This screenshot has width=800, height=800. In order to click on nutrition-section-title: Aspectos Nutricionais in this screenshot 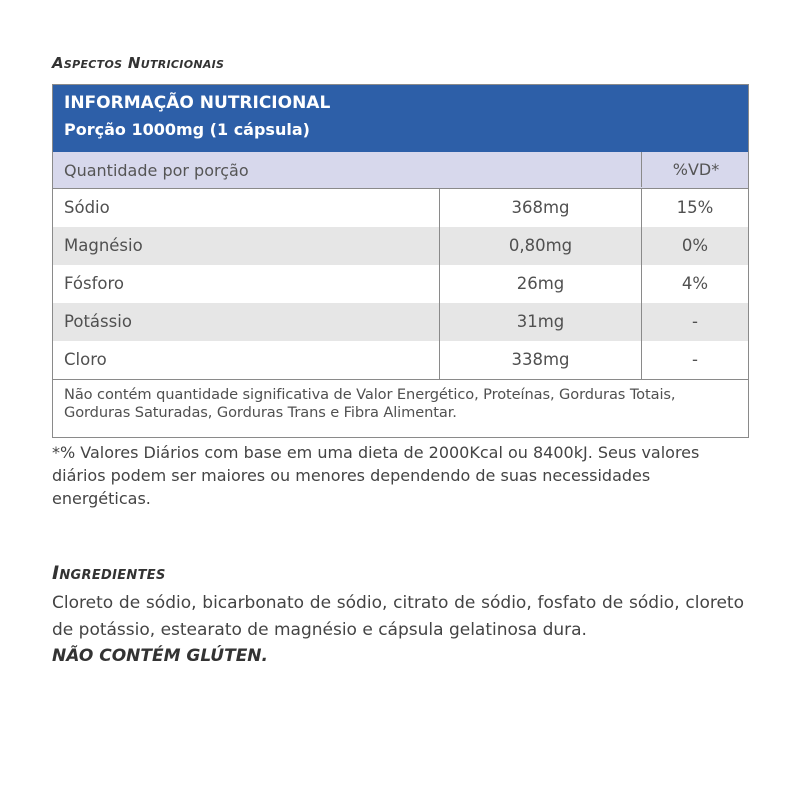, I will do `click(138, 63)`.